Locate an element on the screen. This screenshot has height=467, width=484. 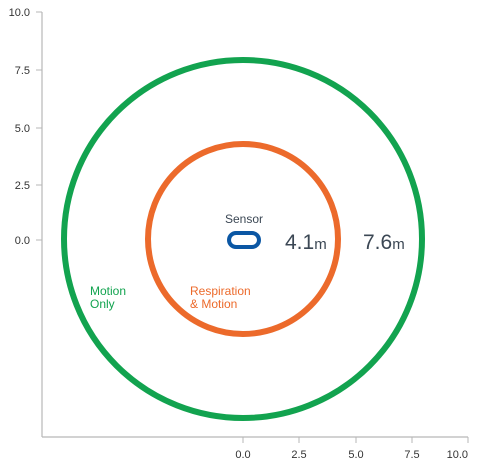
x-tick-label: 2.5 is located at coordinates (298, 455).